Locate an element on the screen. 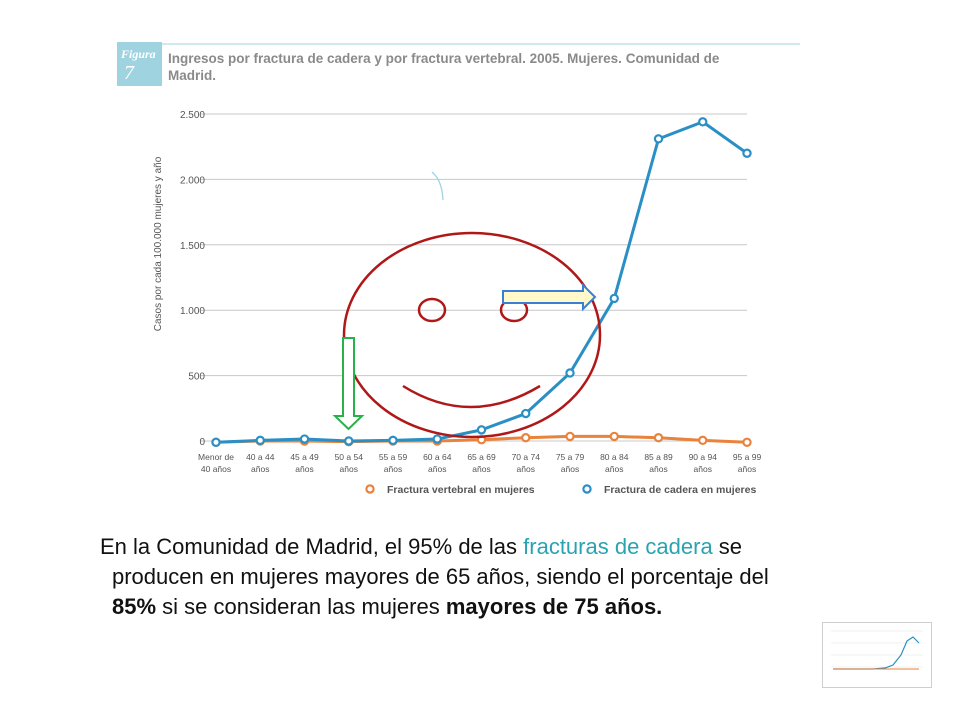 The image size is (960, 720). down-arrow-shape is located at coordinates (348, 384).